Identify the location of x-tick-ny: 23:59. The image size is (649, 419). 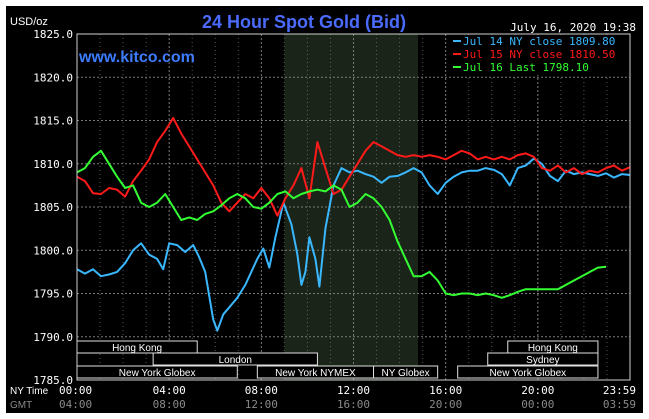
(619, 390).